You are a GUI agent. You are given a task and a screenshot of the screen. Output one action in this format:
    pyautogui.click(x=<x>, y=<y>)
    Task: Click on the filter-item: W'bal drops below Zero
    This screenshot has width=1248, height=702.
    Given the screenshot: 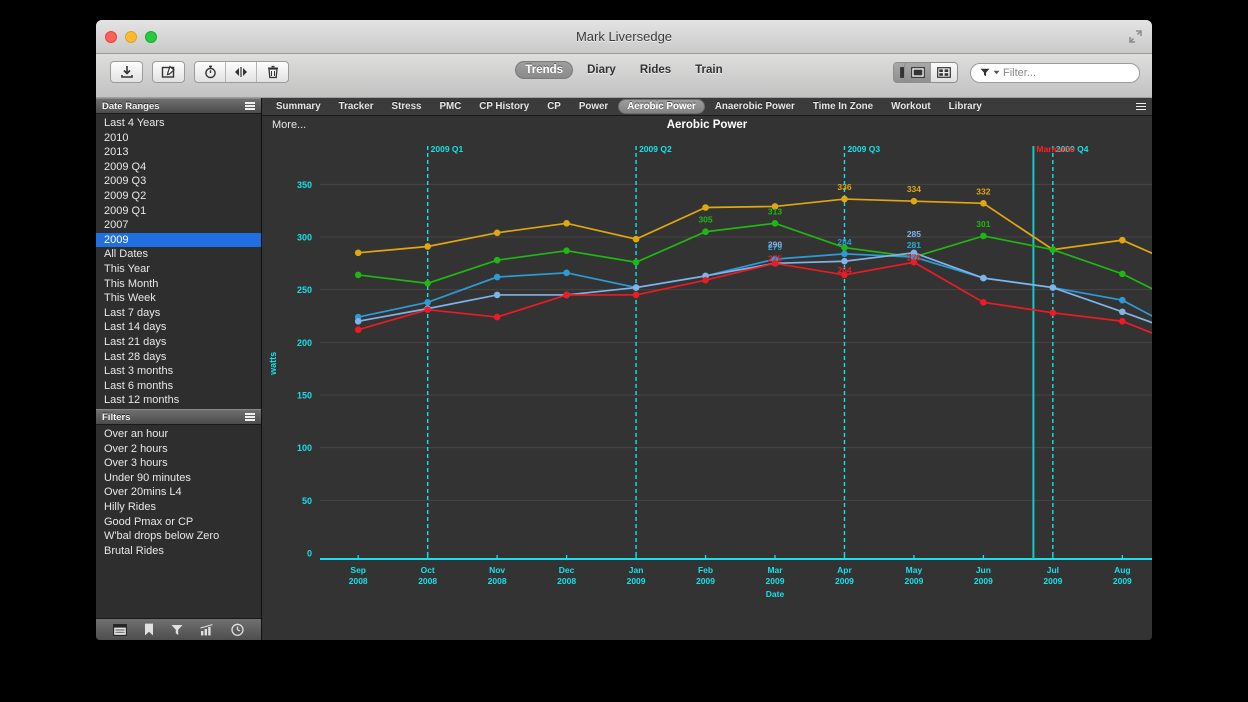 What is the action you would take?
    pyautogui.click(x=162, y=536)
    